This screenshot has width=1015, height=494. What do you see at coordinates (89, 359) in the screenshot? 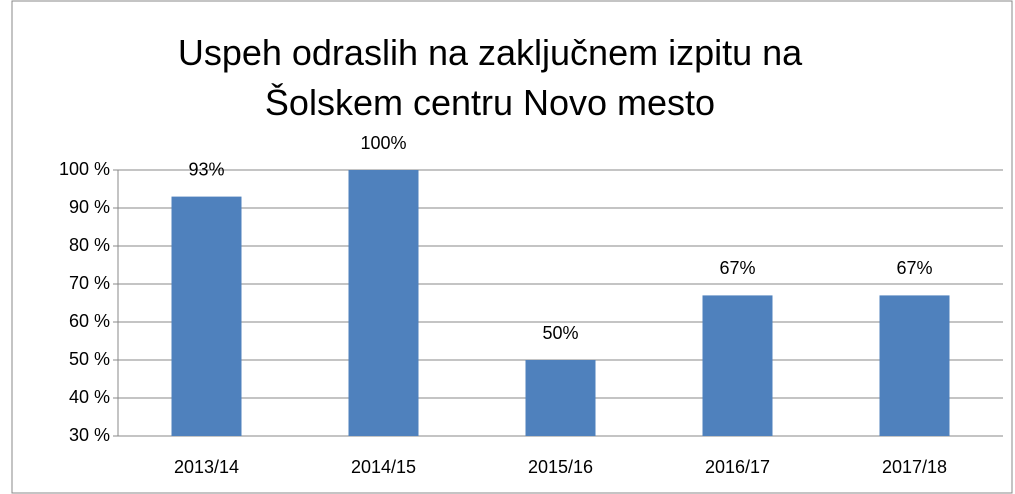
I see `y-tick-label: 50 %` at bounding box center [89, 359].